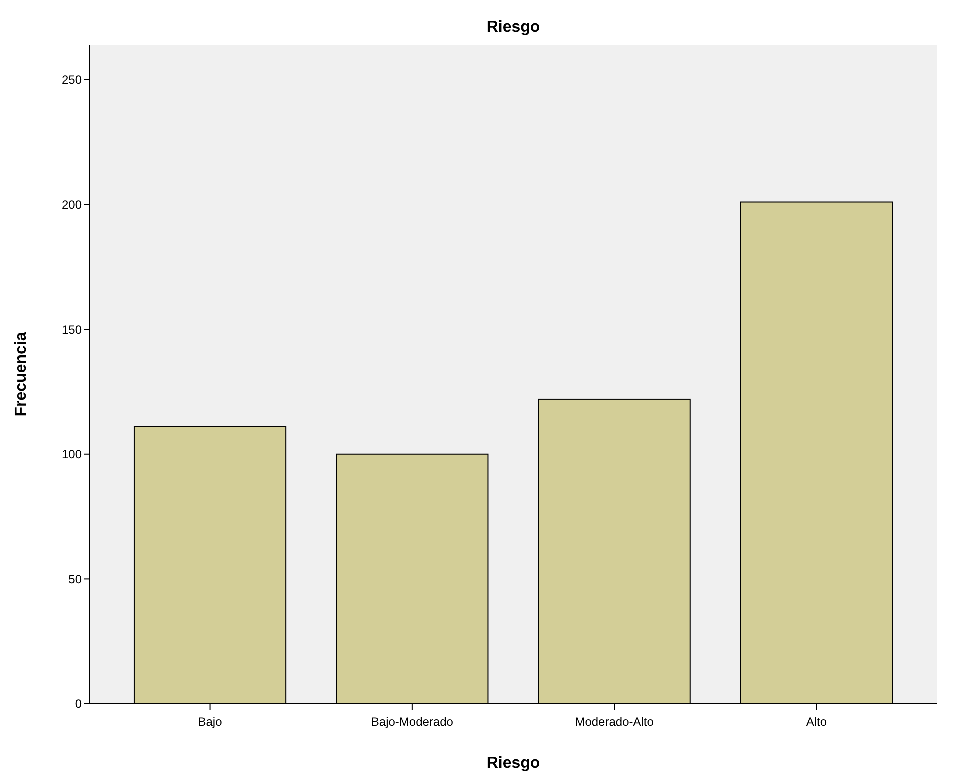  I want to click on x-tick-label: Alto, so click(817, 722).